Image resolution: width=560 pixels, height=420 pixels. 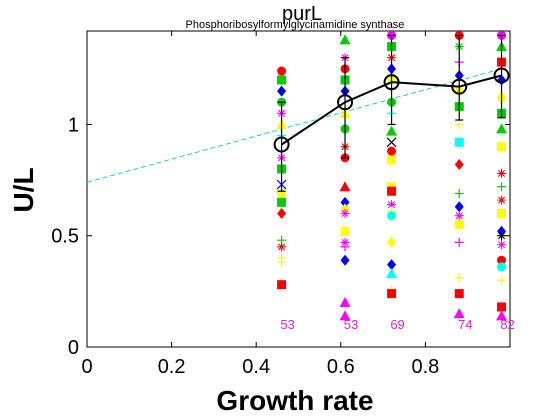 What do you see at coordinates (425, 367) in the screenshot?
I see `x-tick-label: 0.8` at bounding box center [425, 367].